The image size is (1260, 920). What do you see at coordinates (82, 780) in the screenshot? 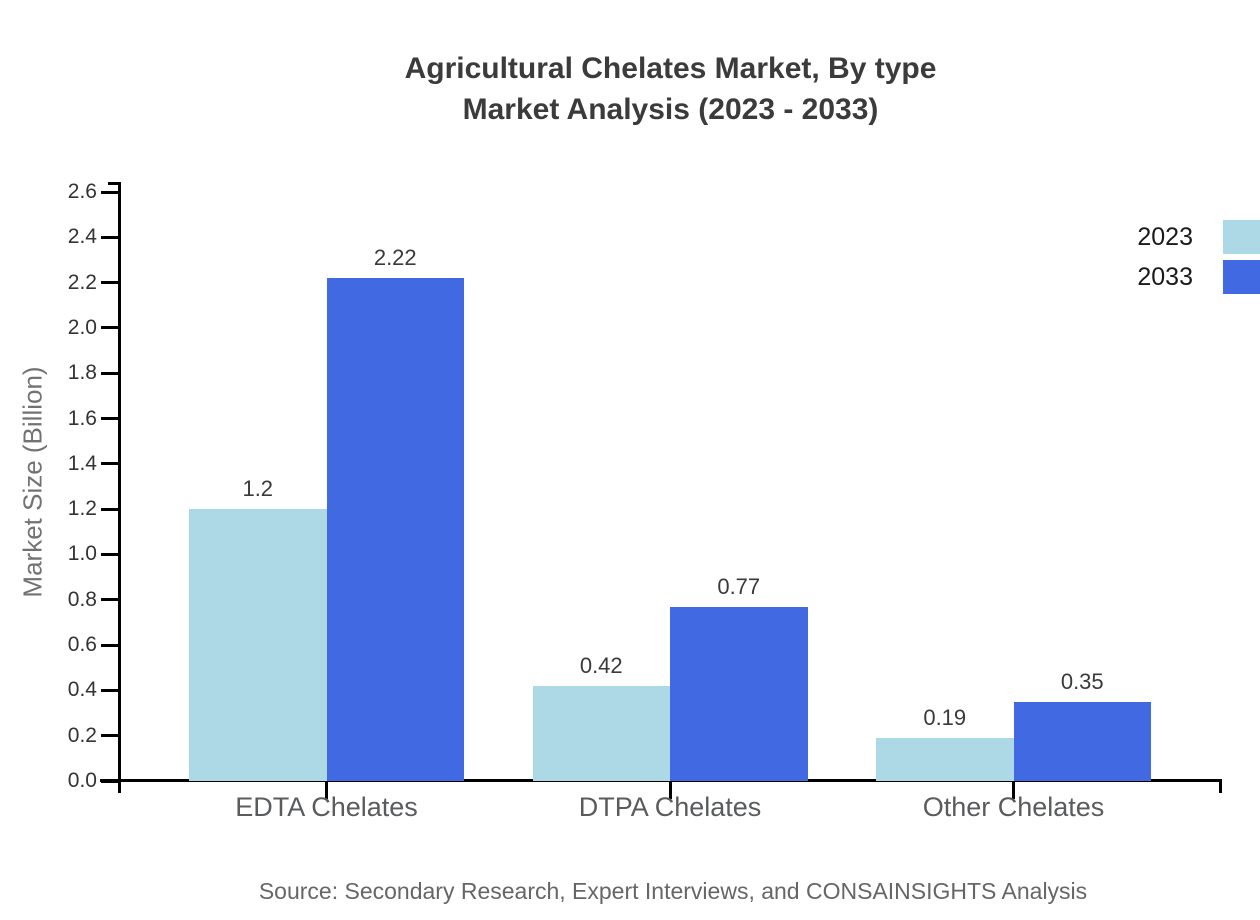
I see `y-tick-label: 0.0` at bounding box center [82, 780].